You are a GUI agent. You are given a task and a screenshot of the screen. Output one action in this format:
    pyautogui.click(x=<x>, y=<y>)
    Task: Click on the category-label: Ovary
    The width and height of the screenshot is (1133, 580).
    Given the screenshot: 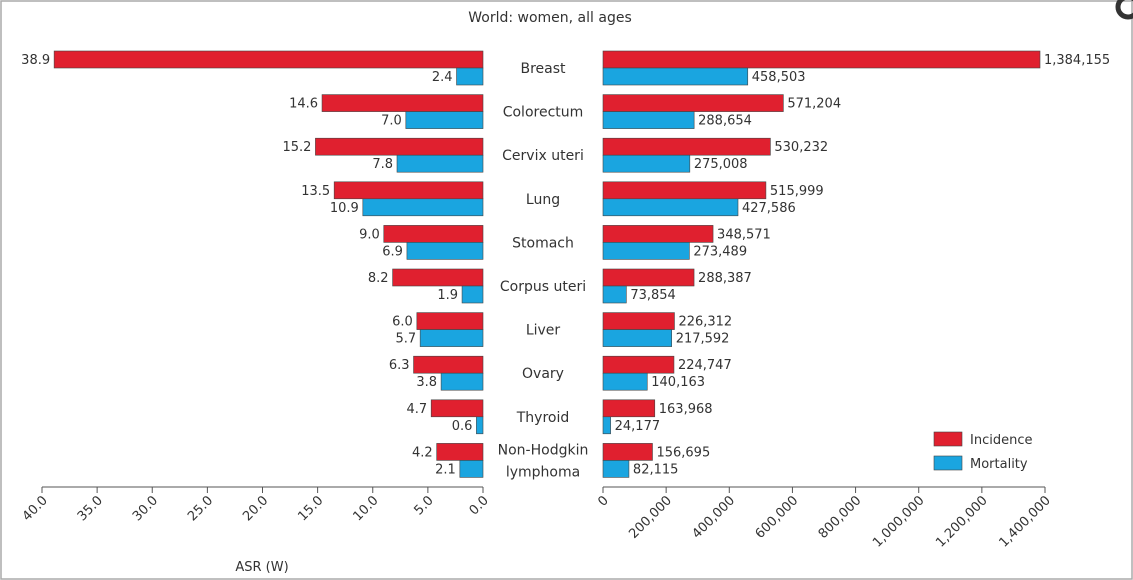 What is the action you would take?
    pyautogui.click(x=543, y=374)
    